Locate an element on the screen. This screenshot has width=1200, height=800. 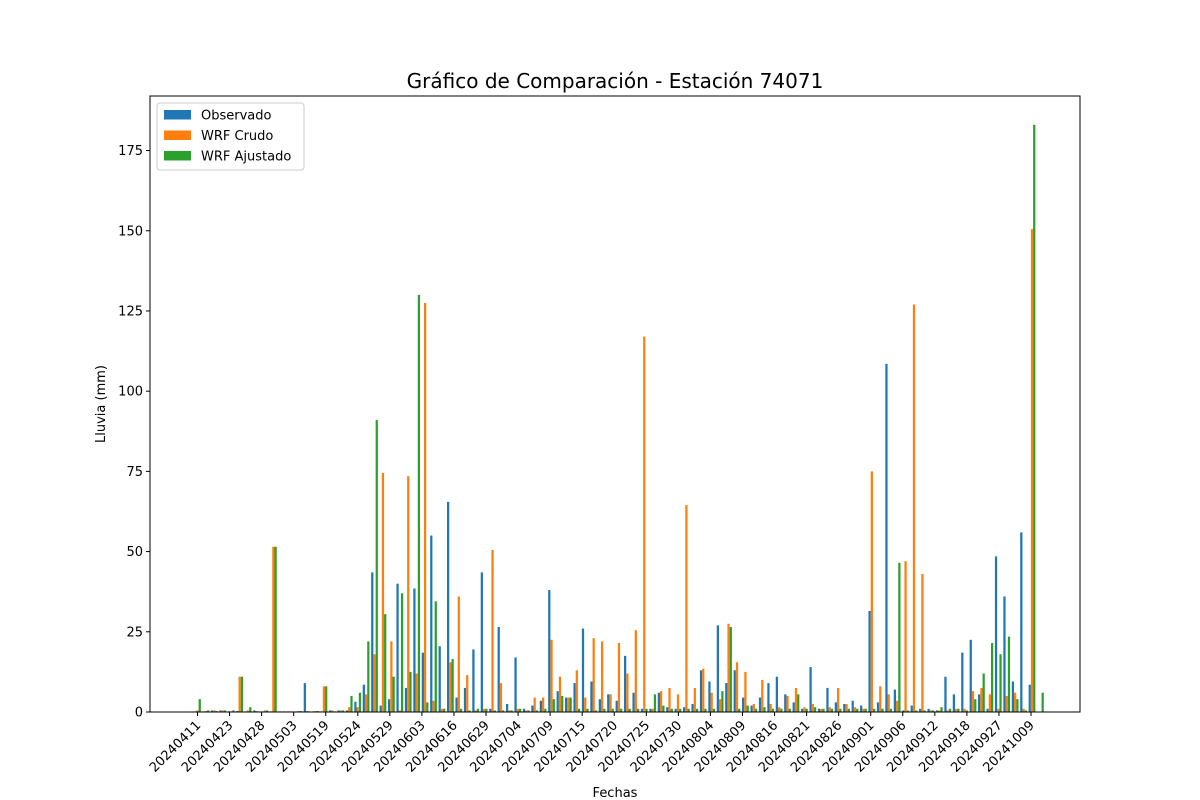
y-axis: 0 25 50 75 100 125 150 175 is located at coordinates (134, 432).